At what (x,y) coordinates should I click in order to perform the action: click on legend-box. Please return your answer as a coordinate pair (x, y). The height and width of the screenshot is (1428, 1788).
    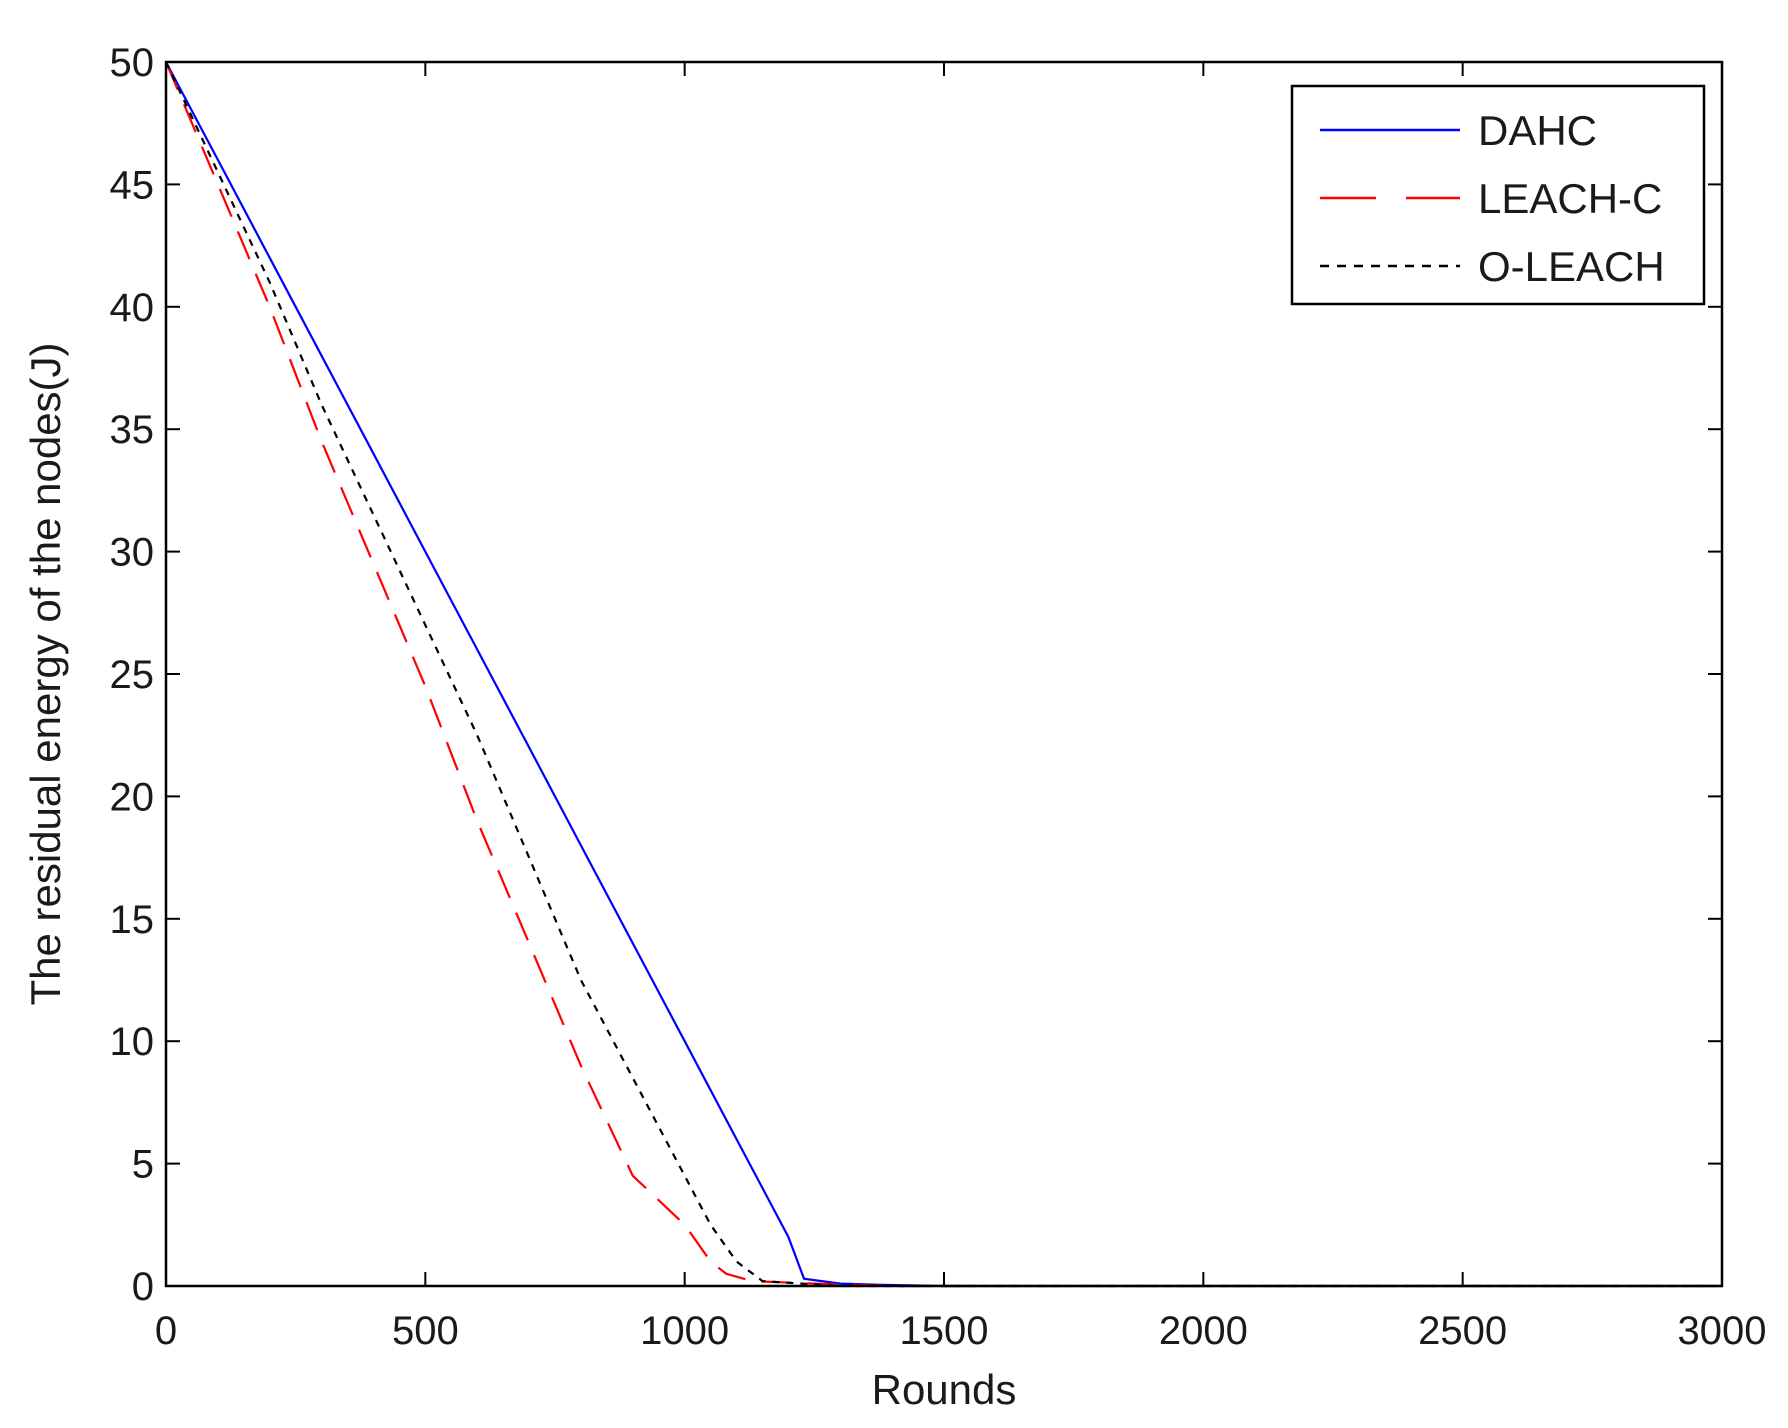
    Looking at the image, I should click on (1498, 195).